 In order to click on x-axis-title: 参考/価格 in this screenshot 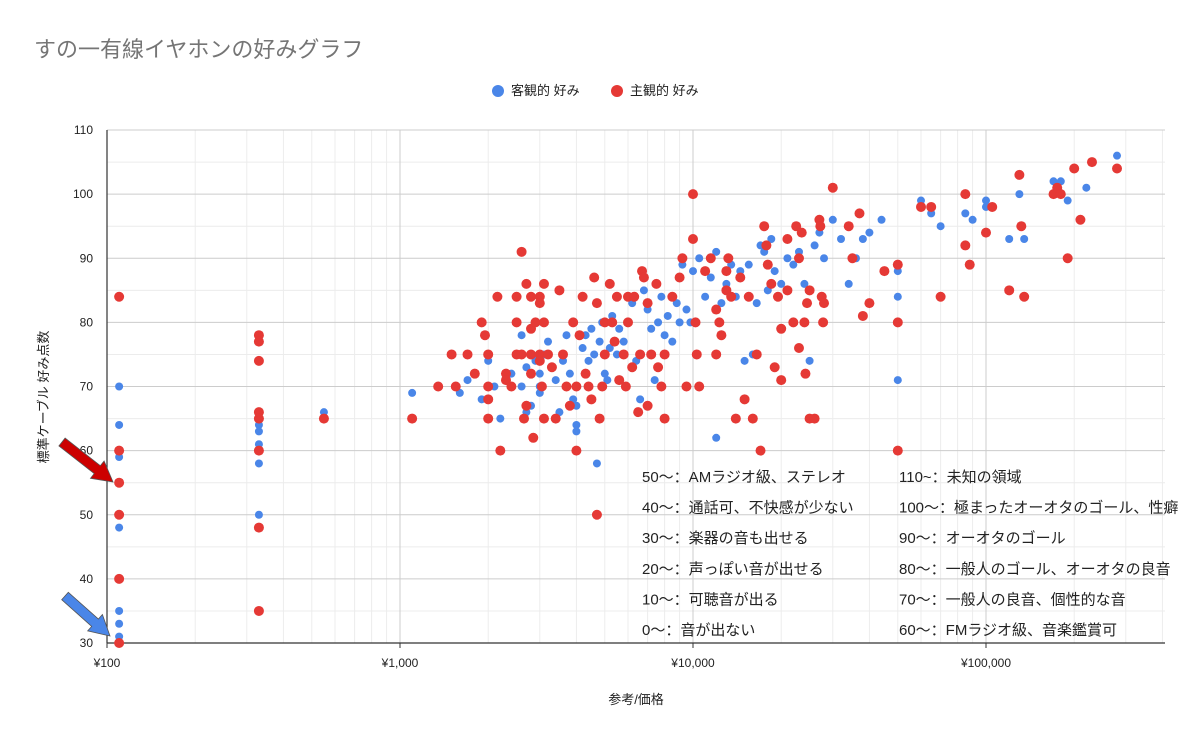, I will do `click(636, 699)`.